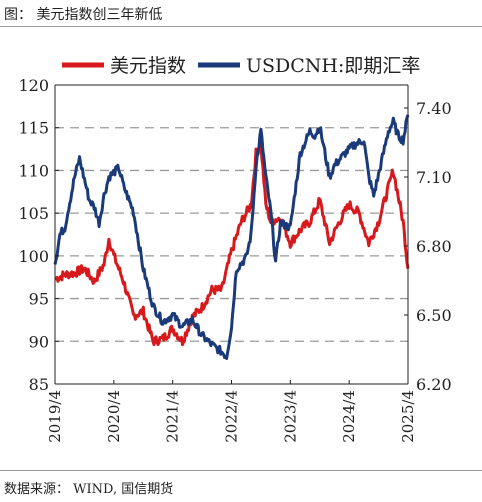 Image resolution: width=482 pixels, height=502 pixels. I want to click on legend: 美元指数 USDCNH:即期汇率, so click(241, 66).